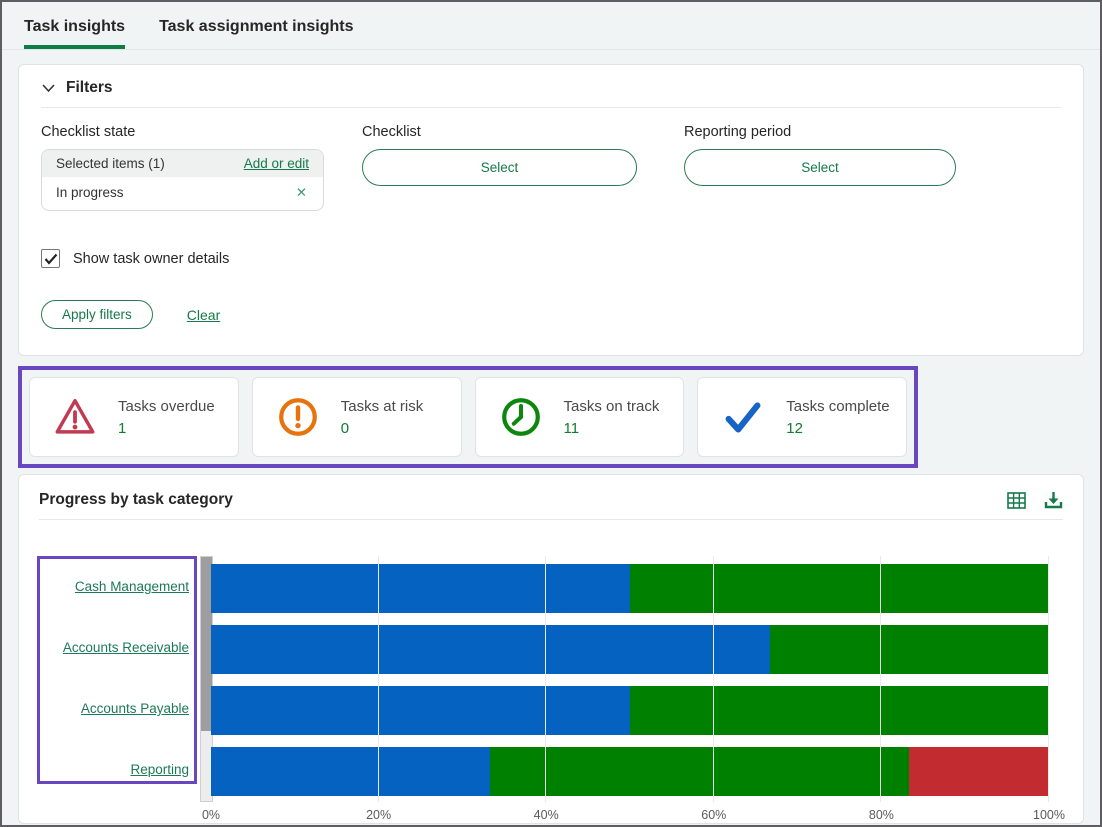 The image size is (1102, 827). I want to click on checklist-select-button: Select, so click(499, 167).